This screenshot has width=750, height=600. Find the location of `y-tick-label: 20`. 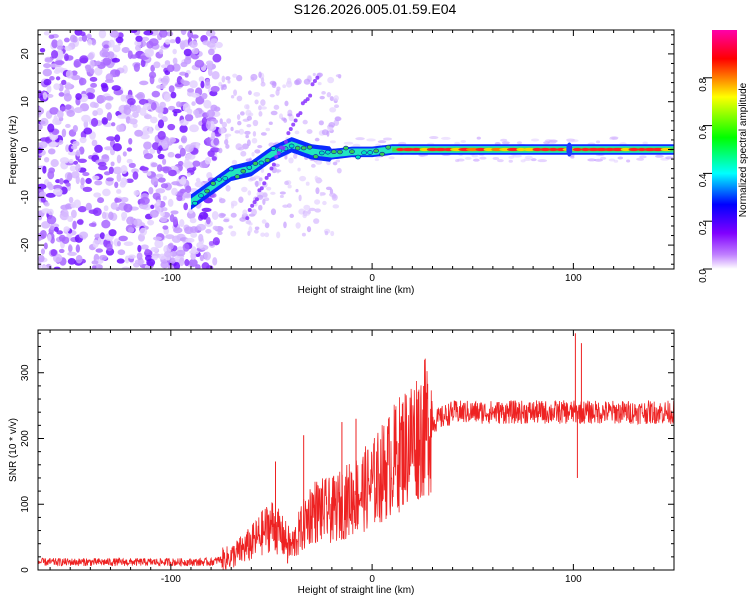

y-tick-label: 20 is located at coordinates (25, 54).